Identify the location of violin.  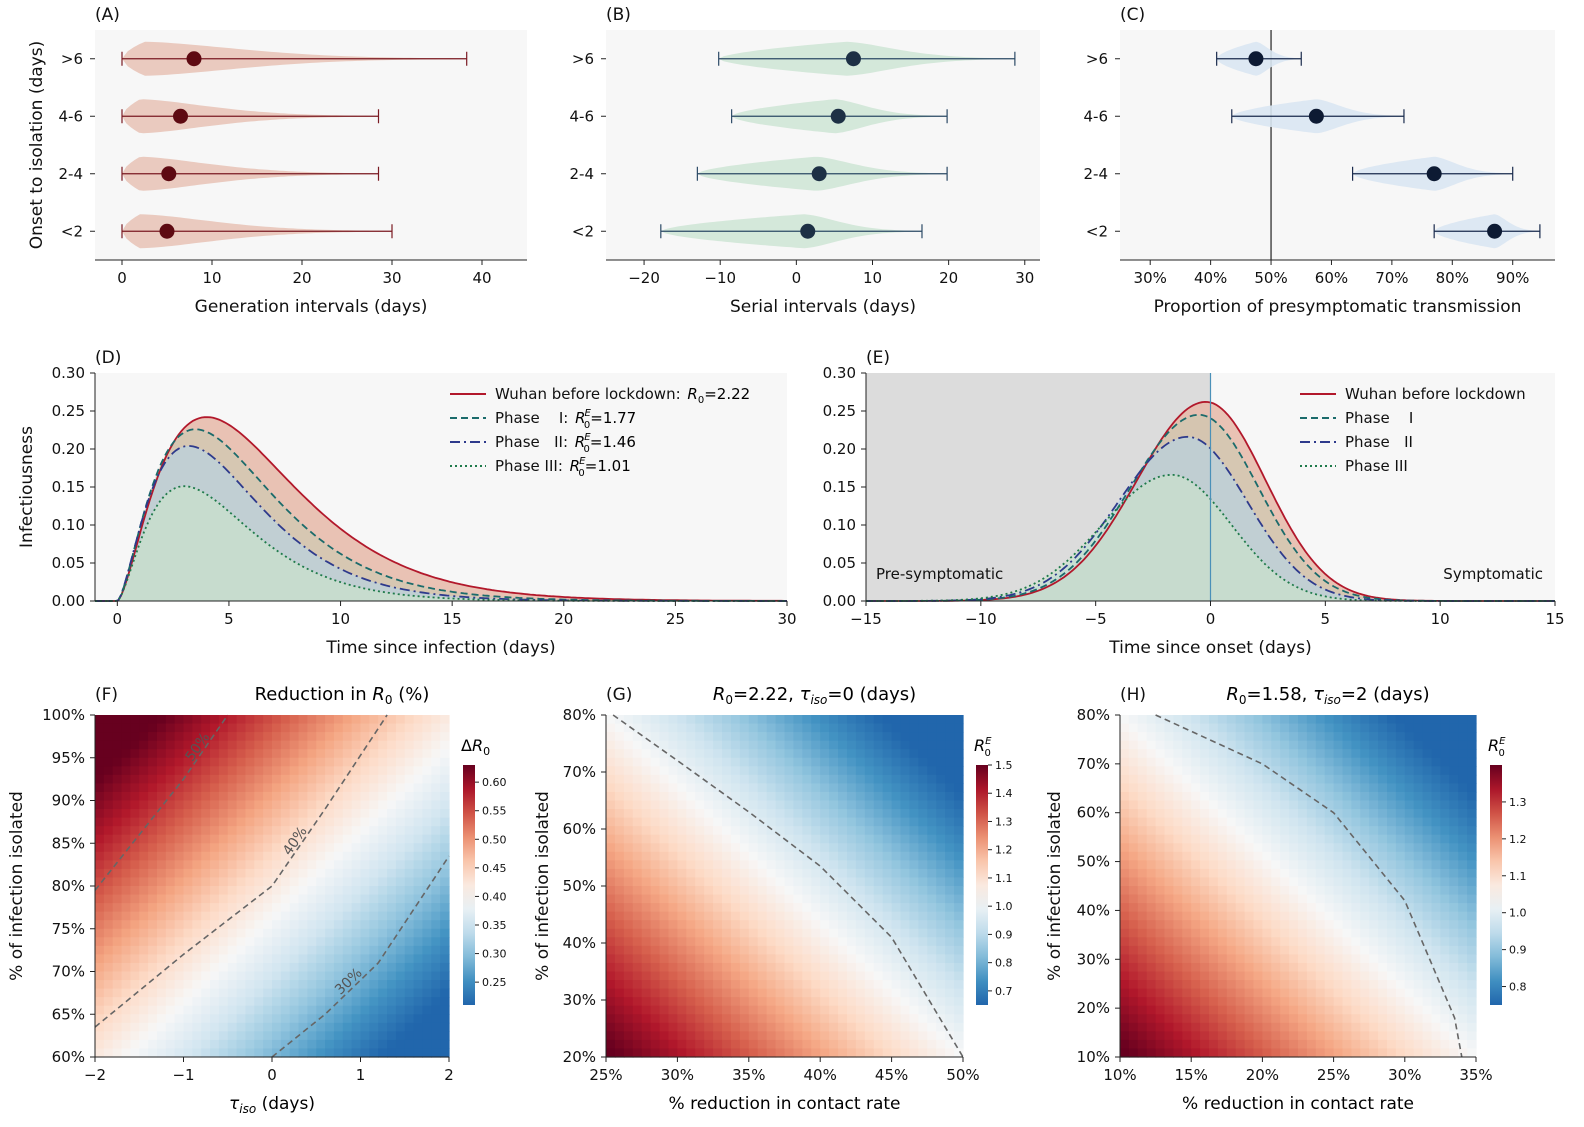
(250, 116).